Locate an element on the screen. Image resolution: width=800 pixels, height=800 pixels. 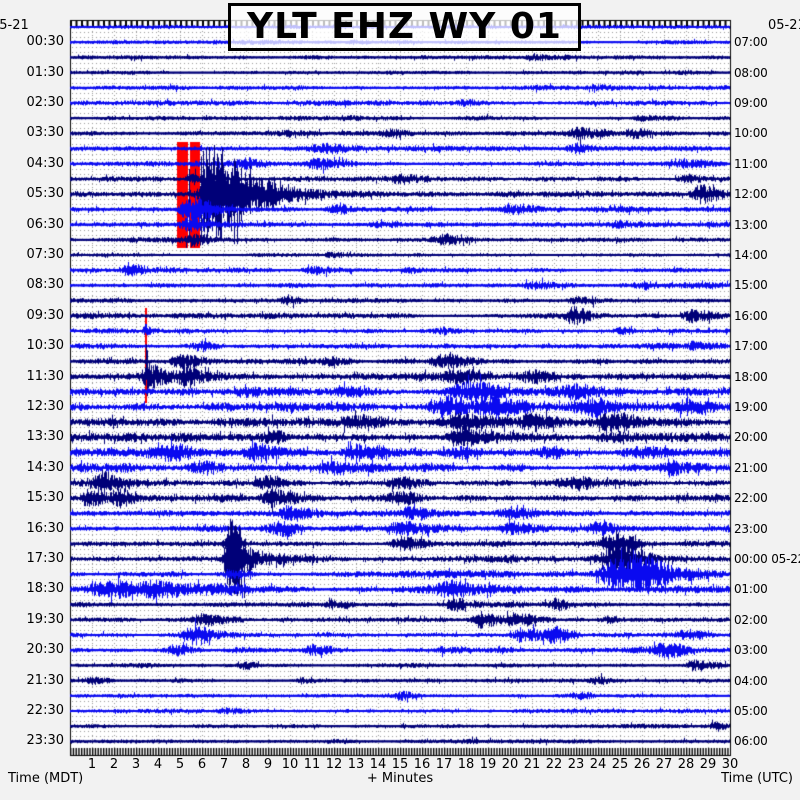
right-time-label: 13:00 is located at coordinates (751, 224).